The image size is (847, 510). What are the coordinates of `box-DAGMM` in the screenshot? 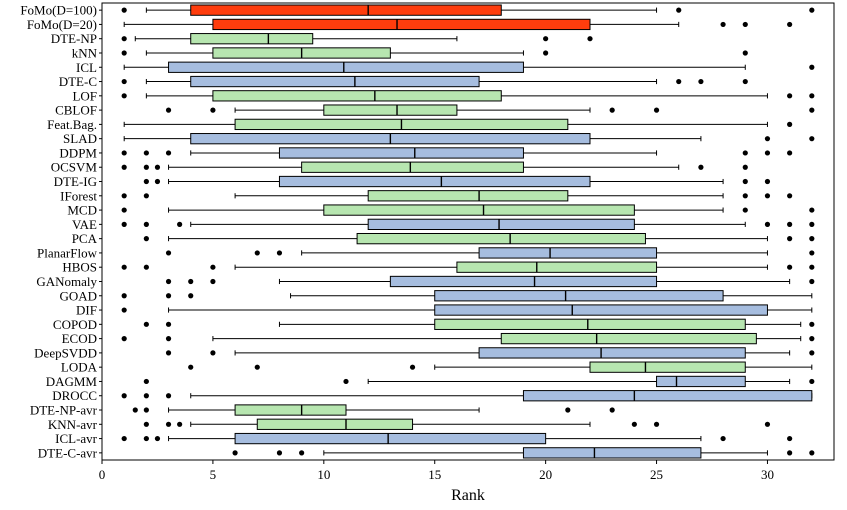 It's located at (479, 381).